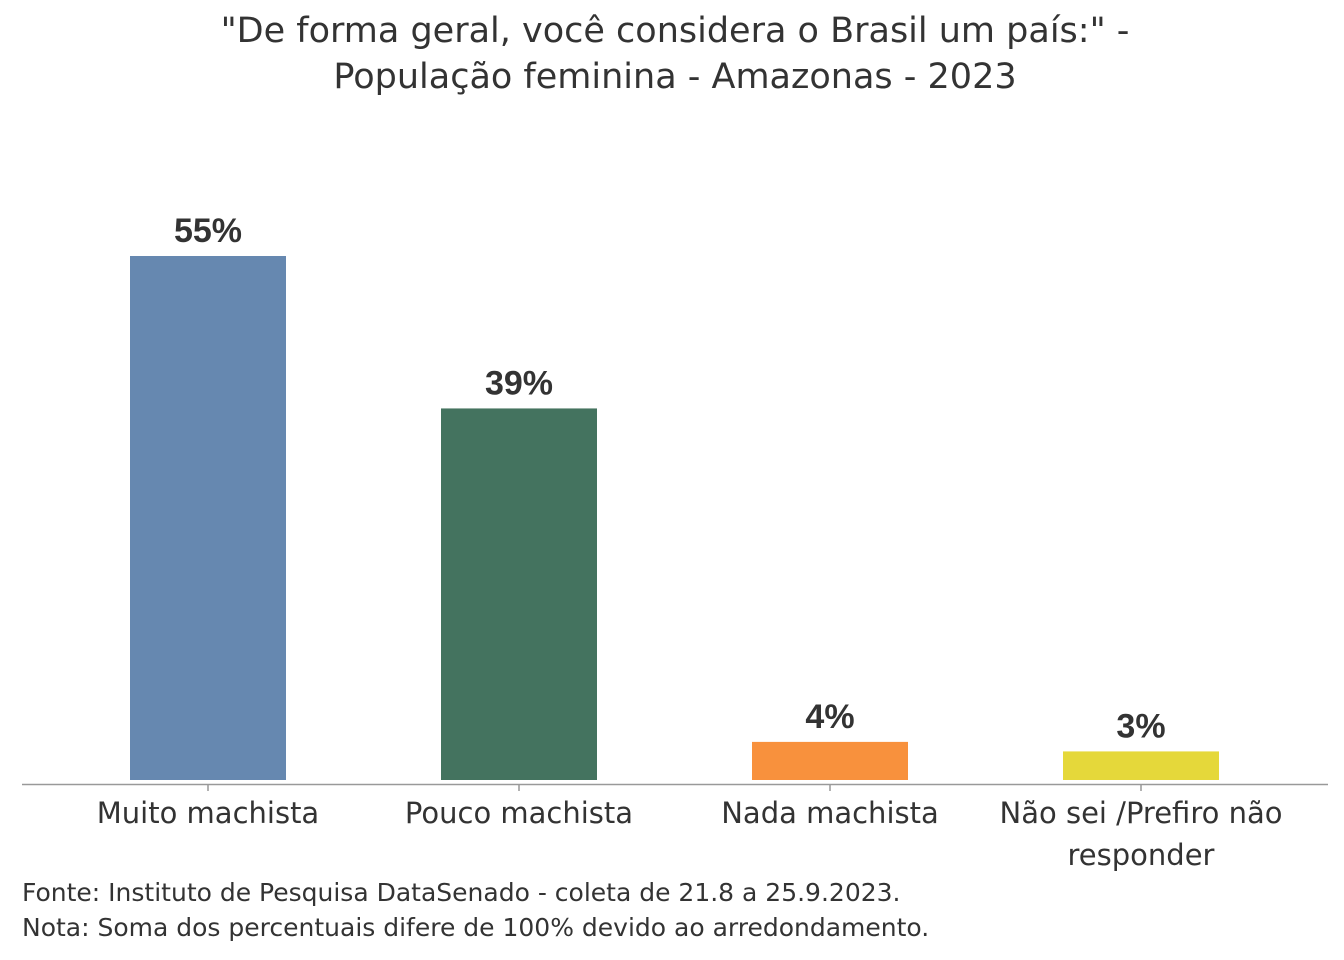 This screenshot has width=1344, height=960. Describe the element at coordinates (519, 813) in the screenshot. I see `x-tick-label: Pouco machista` at that location.